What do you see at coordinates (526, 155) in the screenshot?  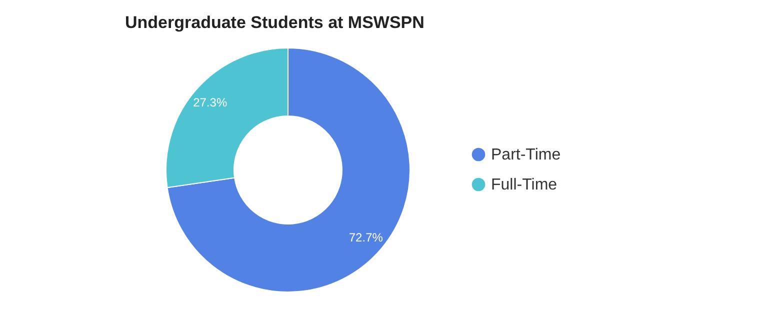 I see `legend-label: Part-Time` at bounding box center [526, 155].